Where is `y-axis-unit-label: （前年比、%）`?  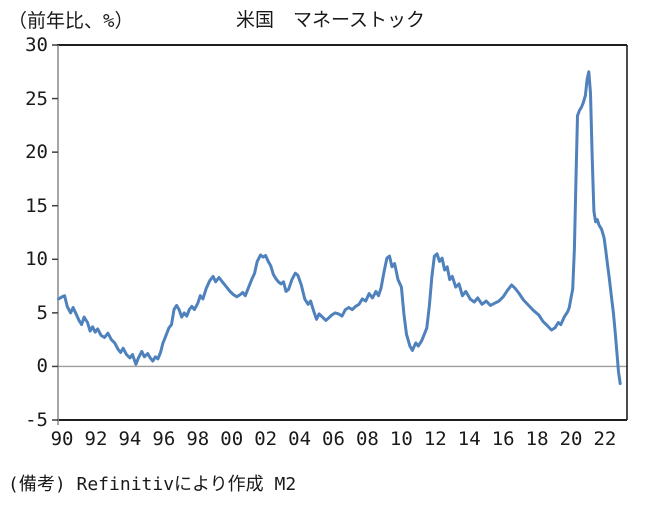 y-axis-unit-label: （前年比、%） is located at coordinates (71, 21).